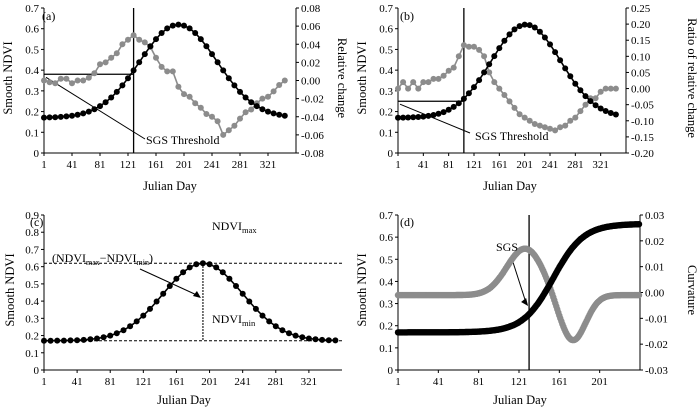  I want to click on relative-change-line, so click(164, 85).